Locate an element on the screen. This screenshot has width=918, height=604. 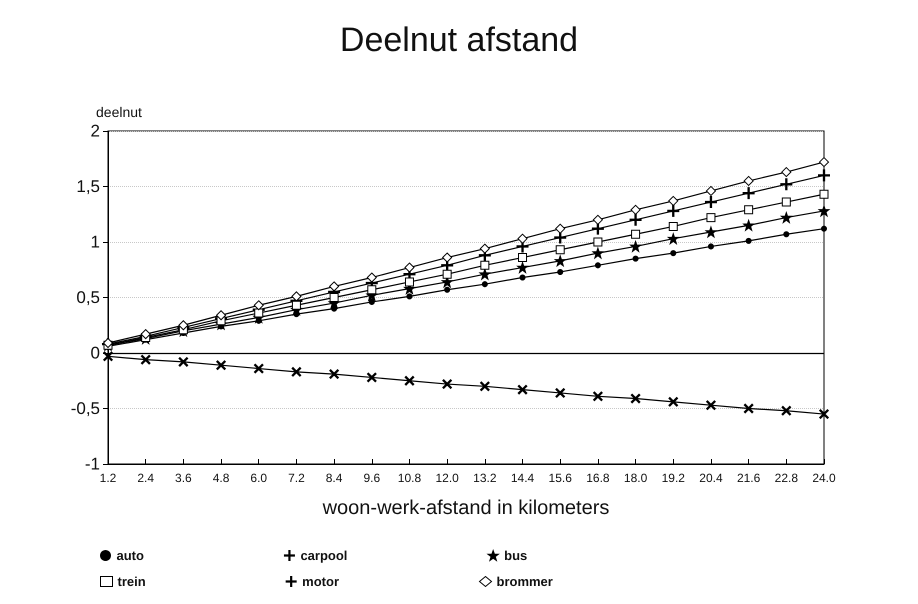
legend-label: motor is located at coordinates (321, 581).